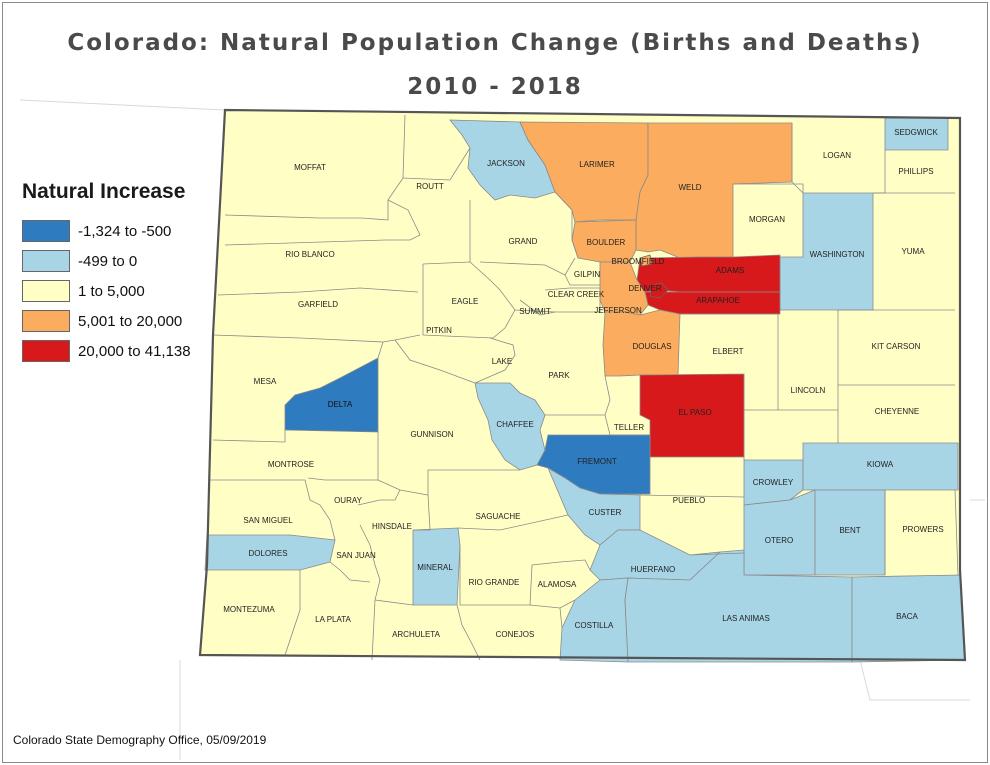  I want to click on metro-shapes, so click(654, 276).